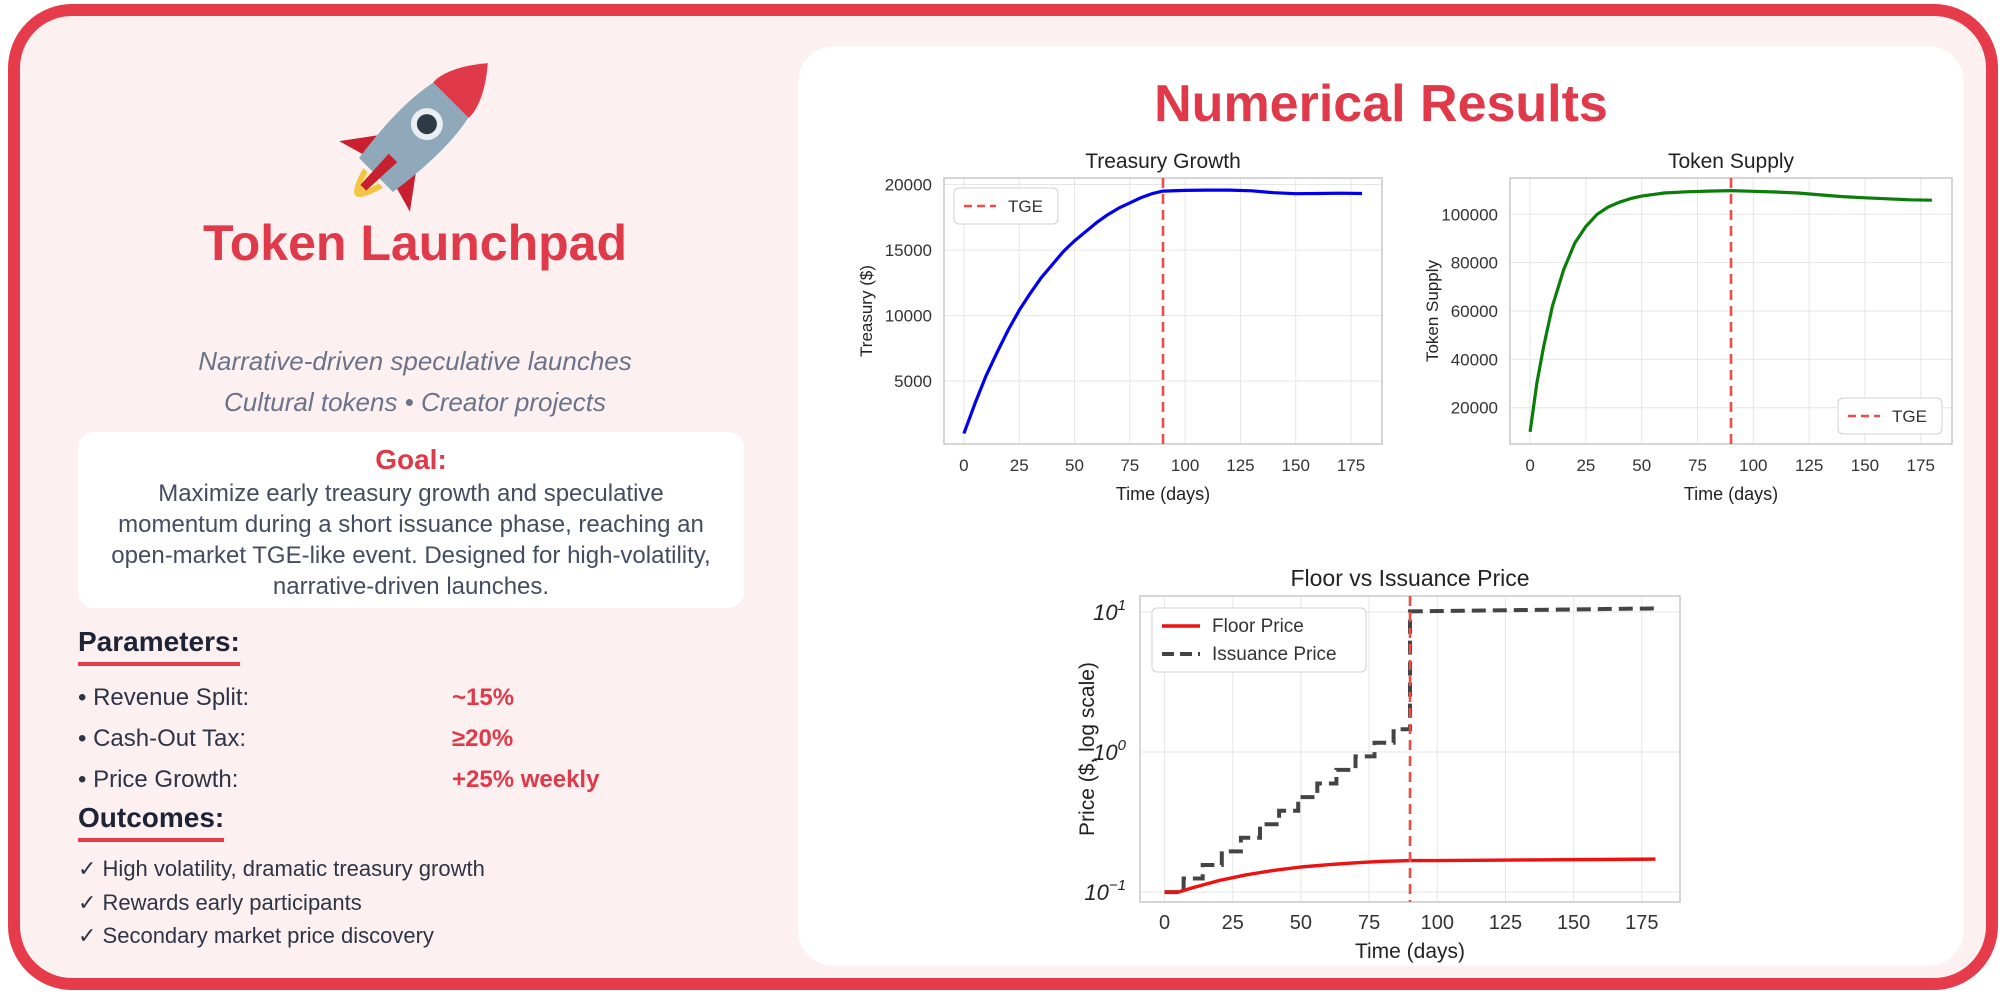 This screenshot has height=1000, width=2012. Describe the element at coordinates (1474, 263) in the screenshot. I see `y-tick-label: 80000` at that location.